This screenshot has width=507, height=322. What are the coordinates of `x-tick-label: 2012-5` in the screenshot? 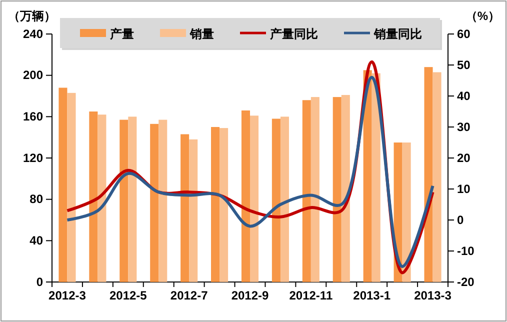 It's located at (128, 295).